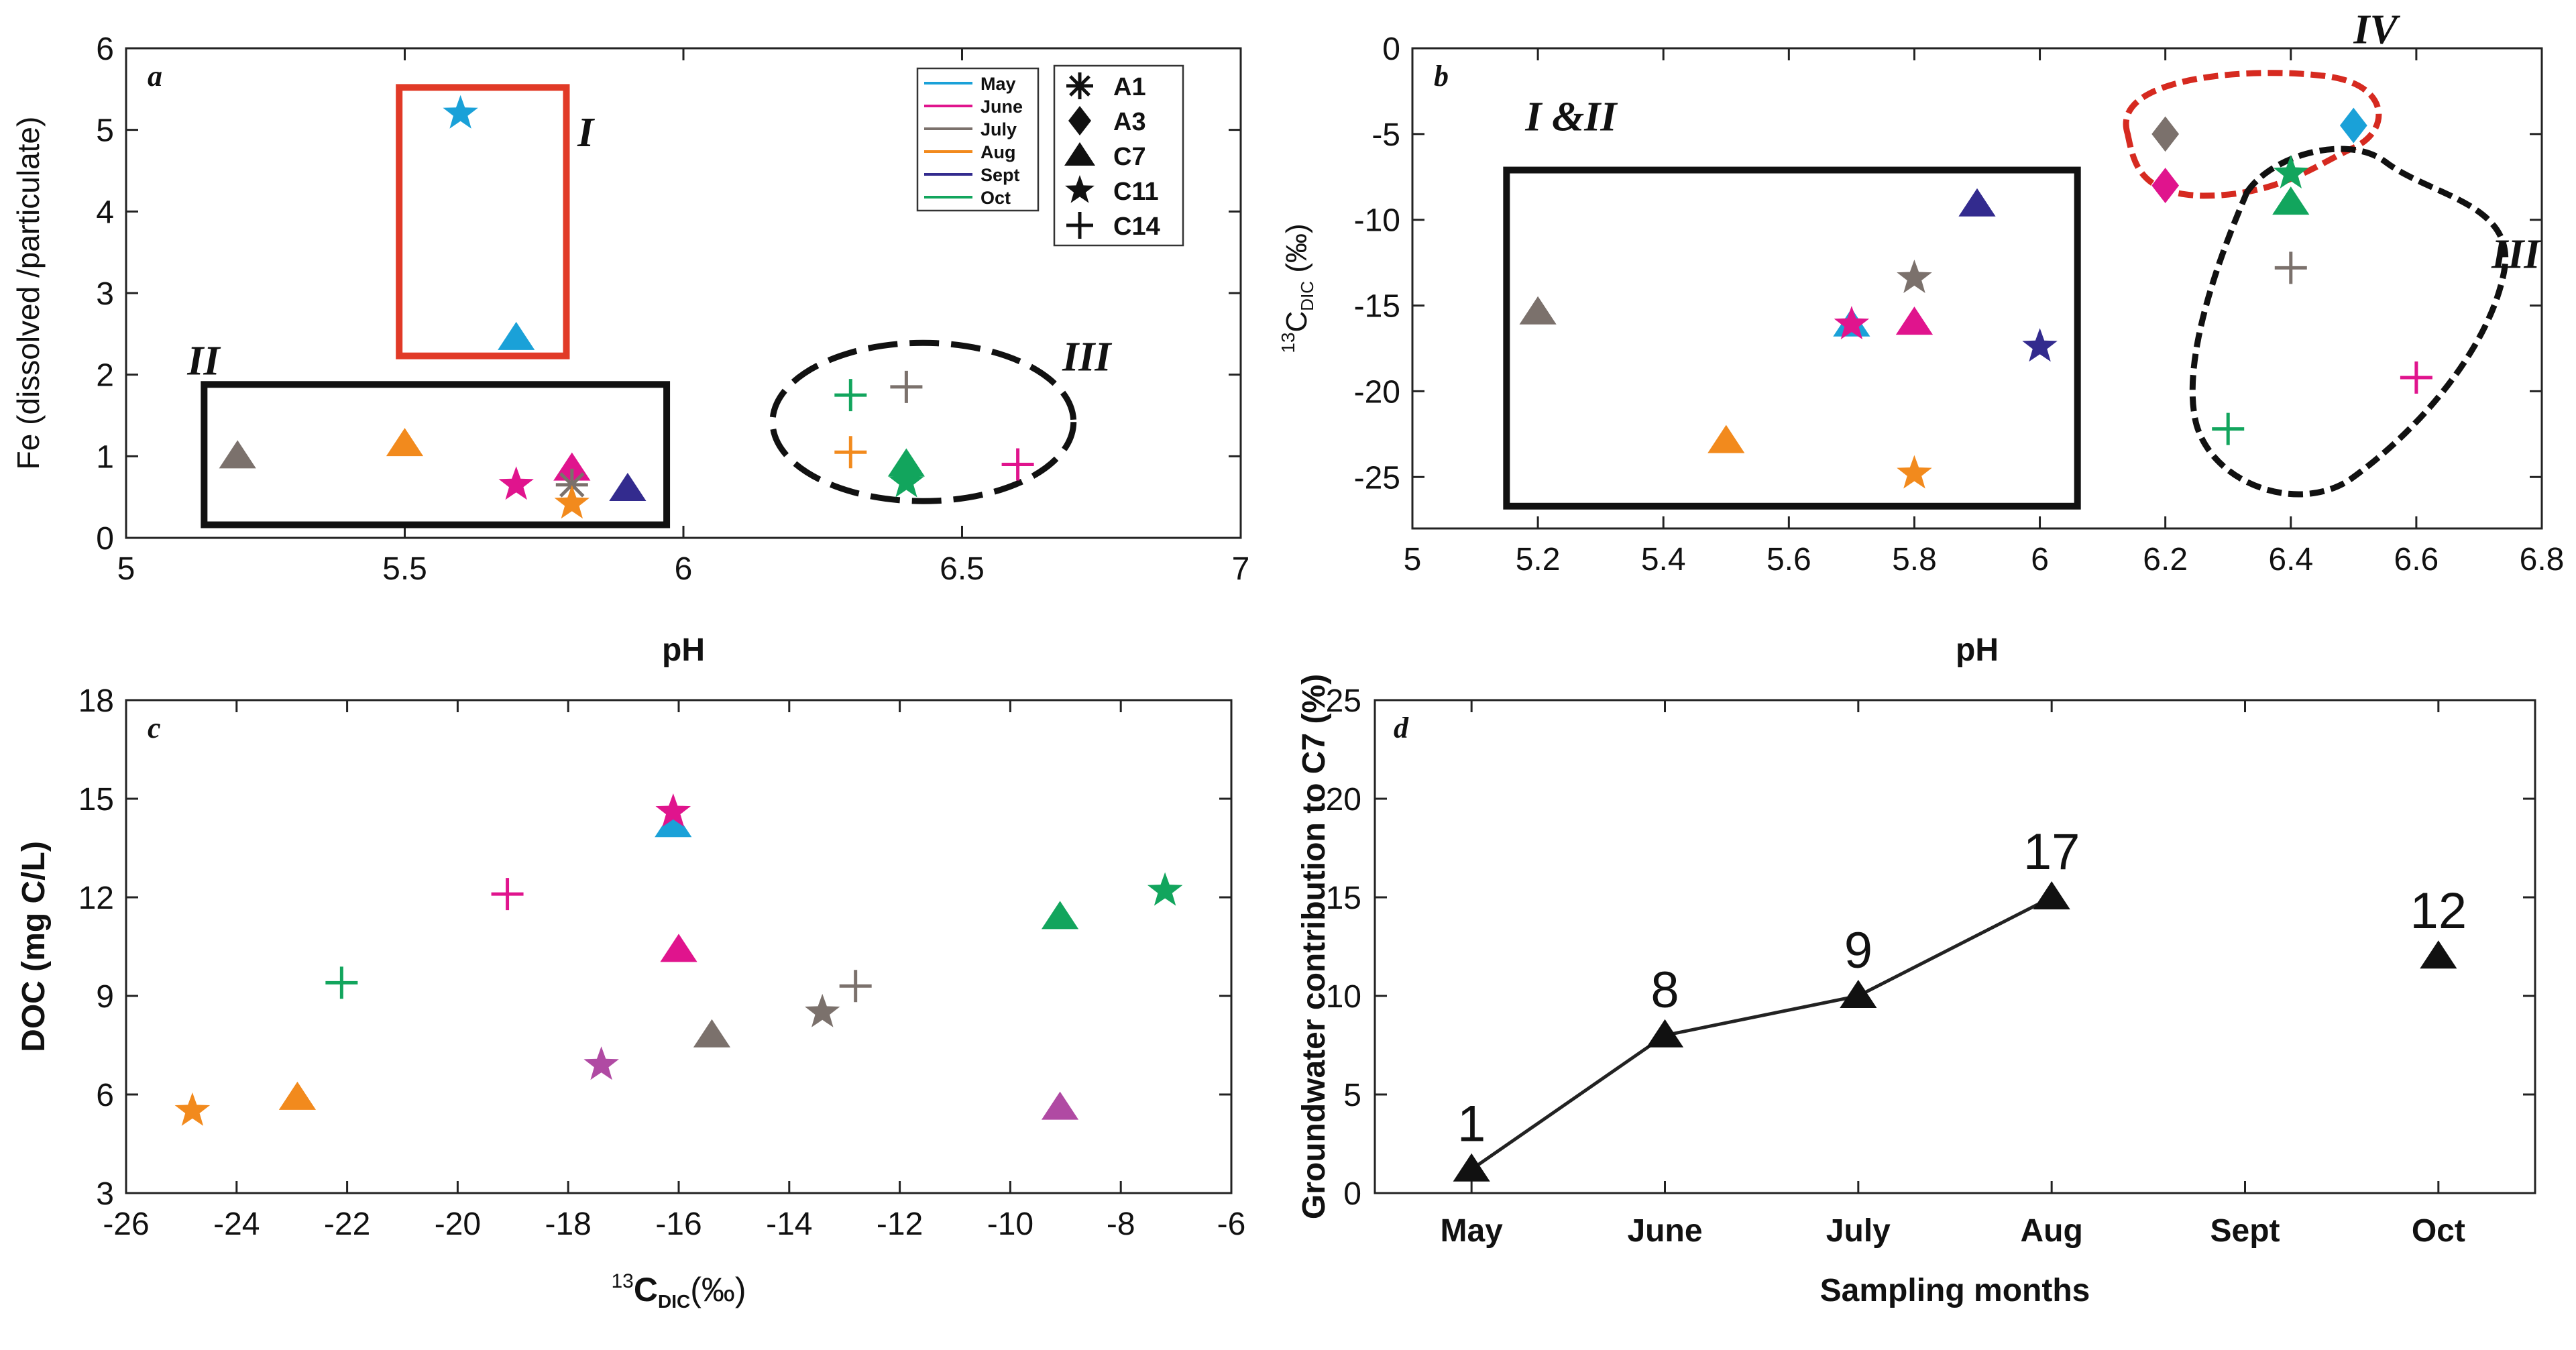 The width and height of the screenshot is (2576, 1350). What do you see at coordinates (1664, 990) in the screenshot?
I see `data-label: 8` at bounding box center [1664, 990].